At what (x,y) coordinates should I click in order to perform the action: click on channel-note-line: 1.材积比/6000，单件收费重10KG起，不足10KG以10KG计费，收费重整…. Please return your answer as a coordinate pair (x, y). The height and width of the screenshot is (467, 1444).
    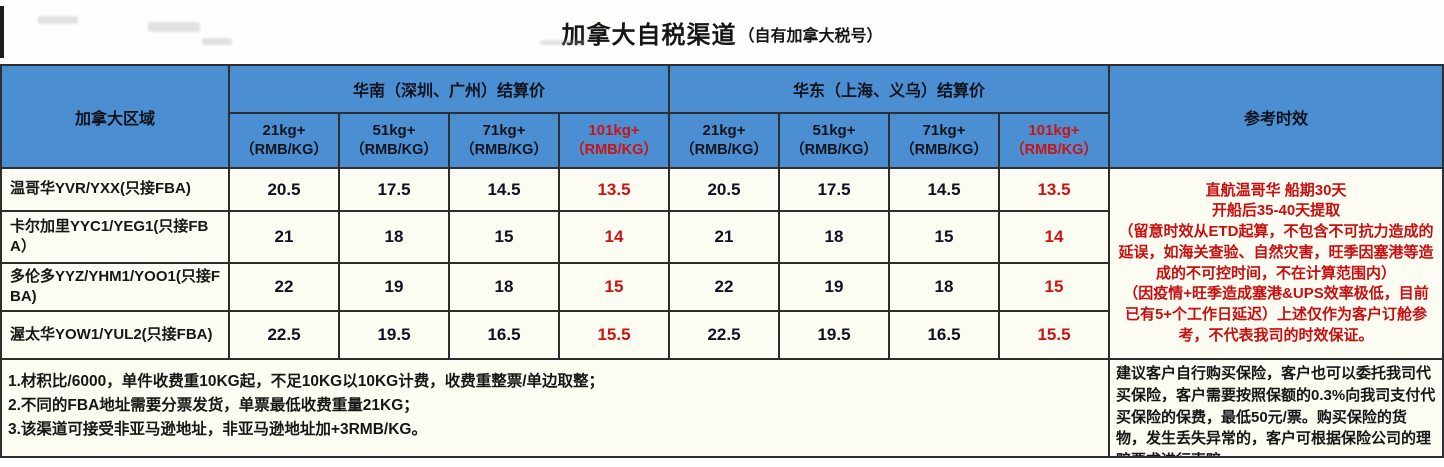
    Looking at the image, I should click on (306, 381).